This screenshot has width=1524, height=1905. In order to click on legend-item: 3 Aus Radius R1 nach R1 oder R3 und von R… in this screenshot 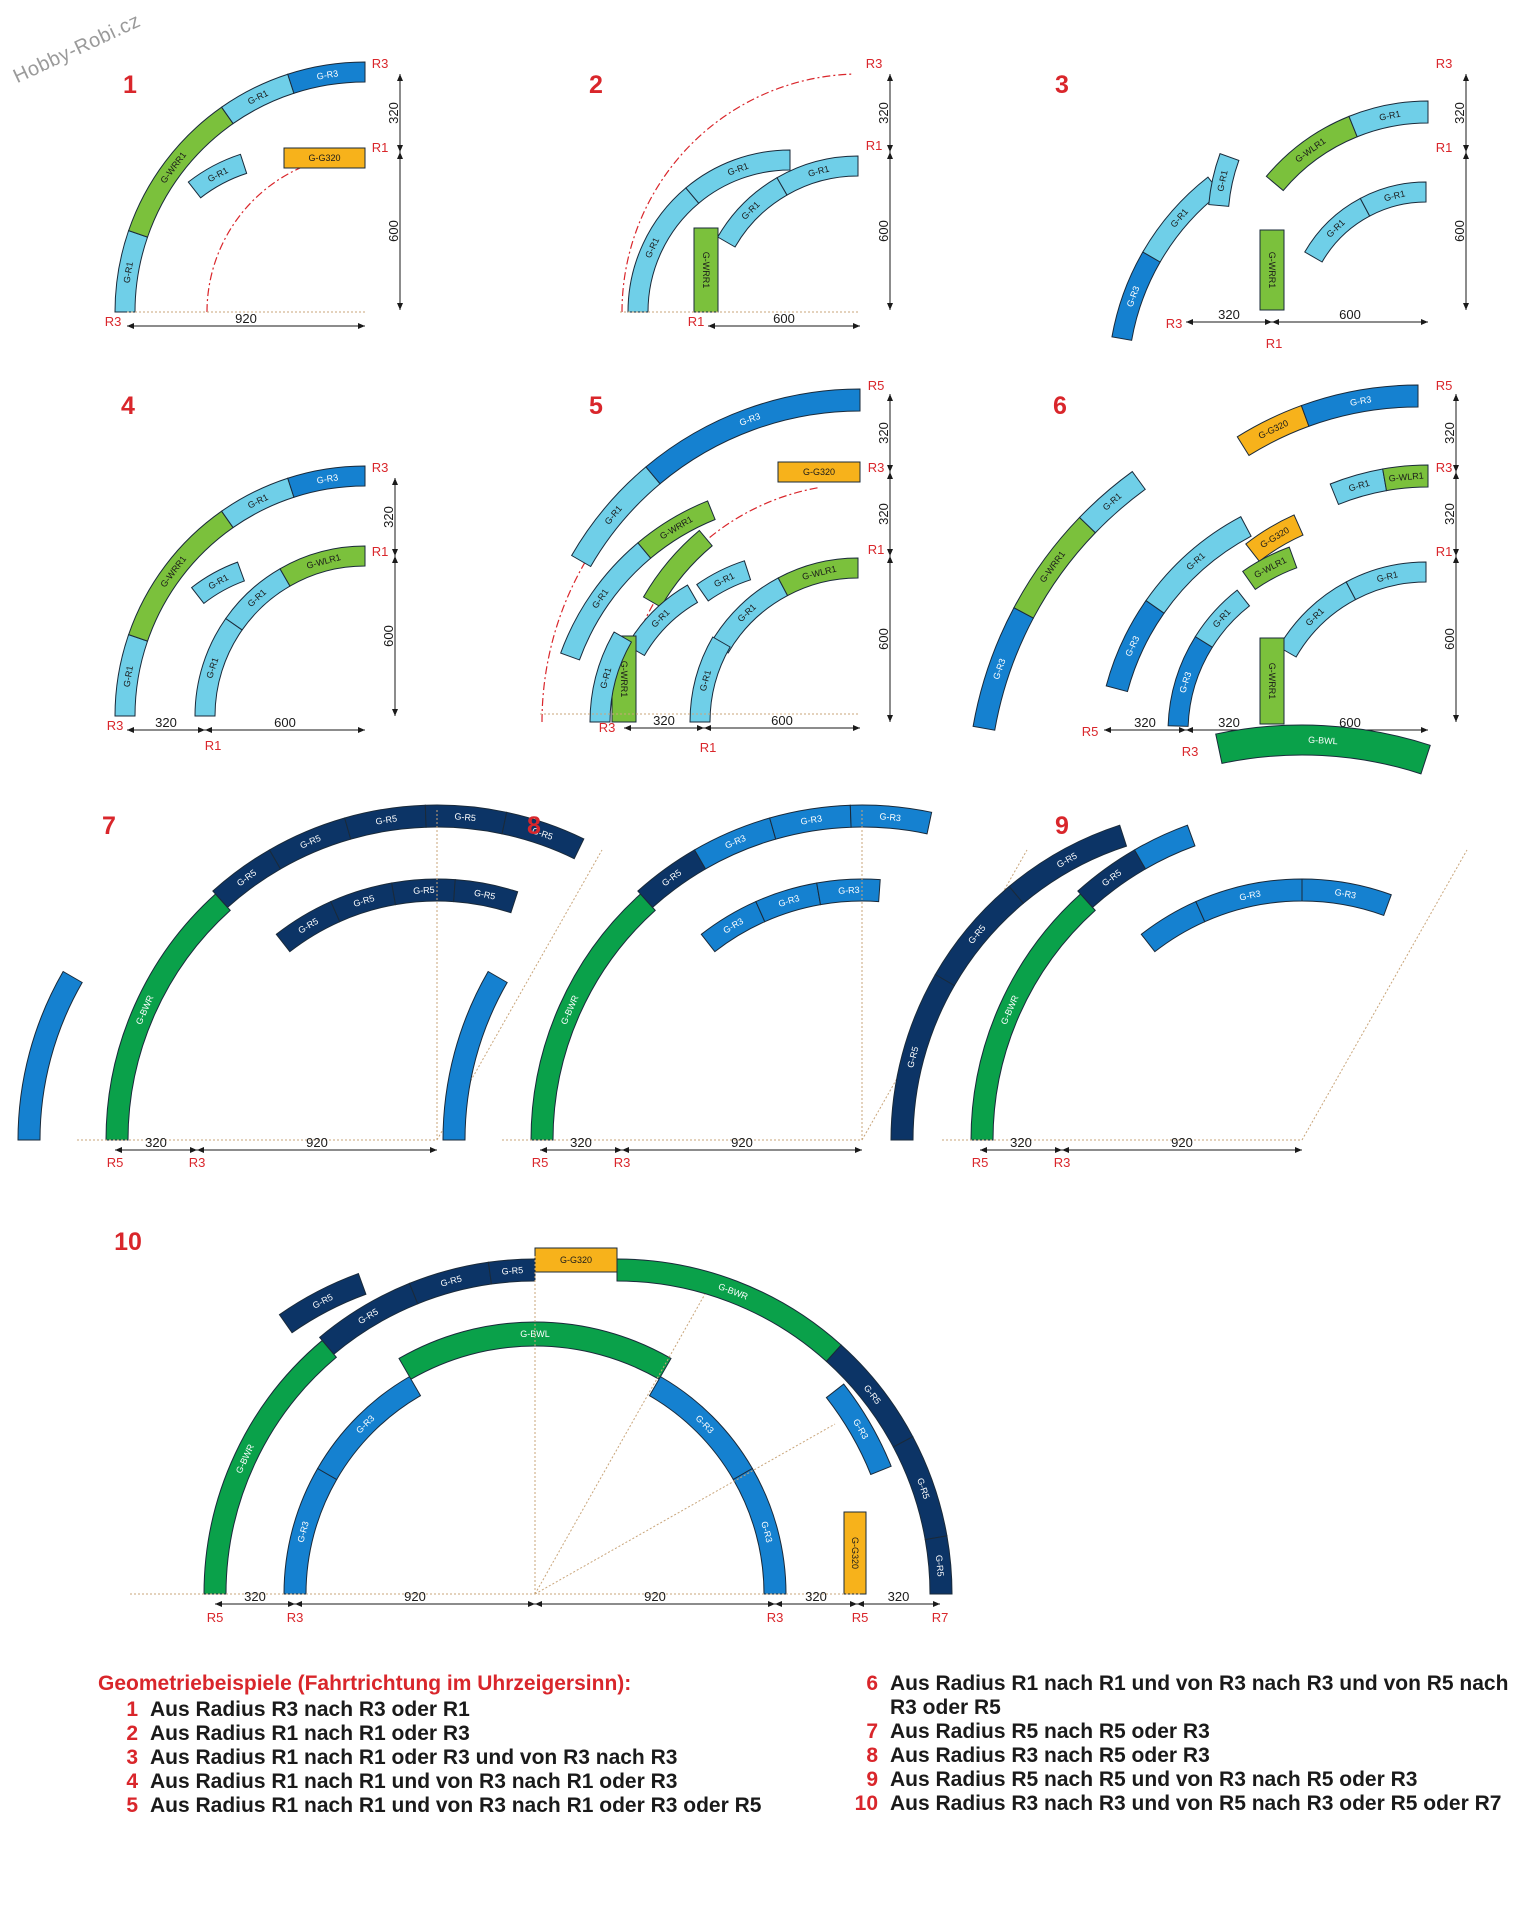, I will do `click(438, 1758)`.